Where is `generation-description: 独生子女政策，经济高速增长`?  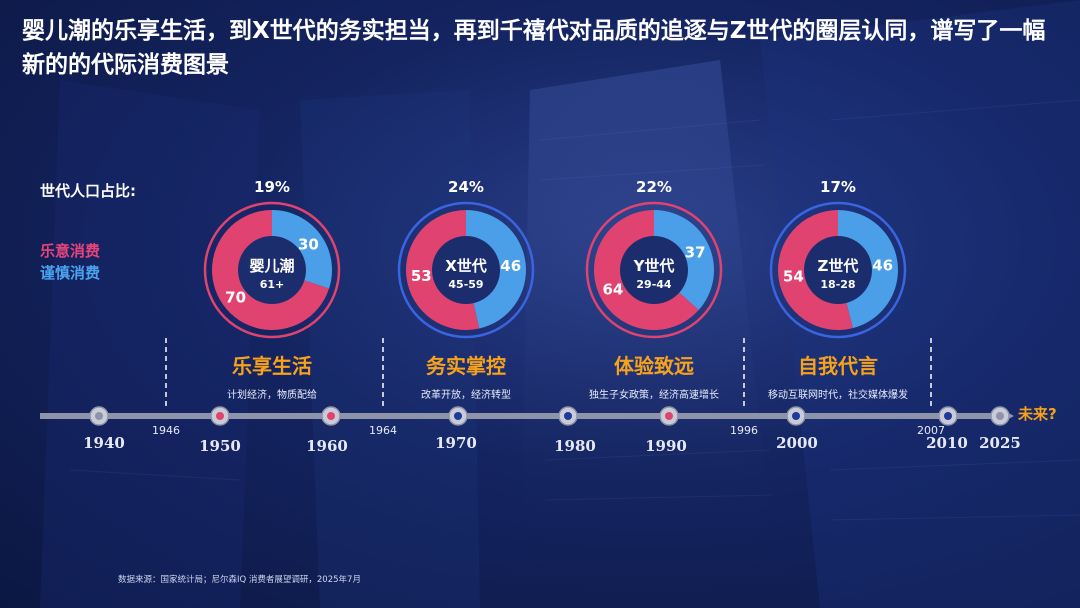 generation-description: 独生子女政策，经济高速增长 is located at coordinates (654, 395).